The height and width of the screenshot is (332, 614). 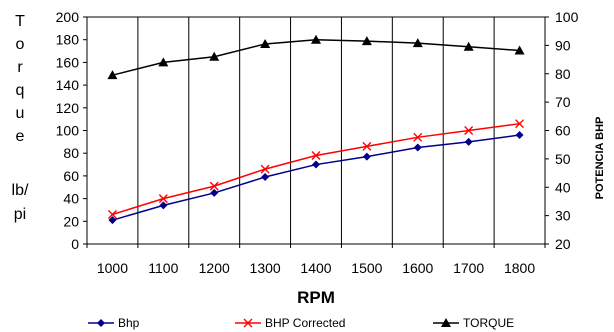 What do you see at coordinates (68, 85) in the screenshot?
I see `y-tick-label: 140` at bounding box center [68, 85].